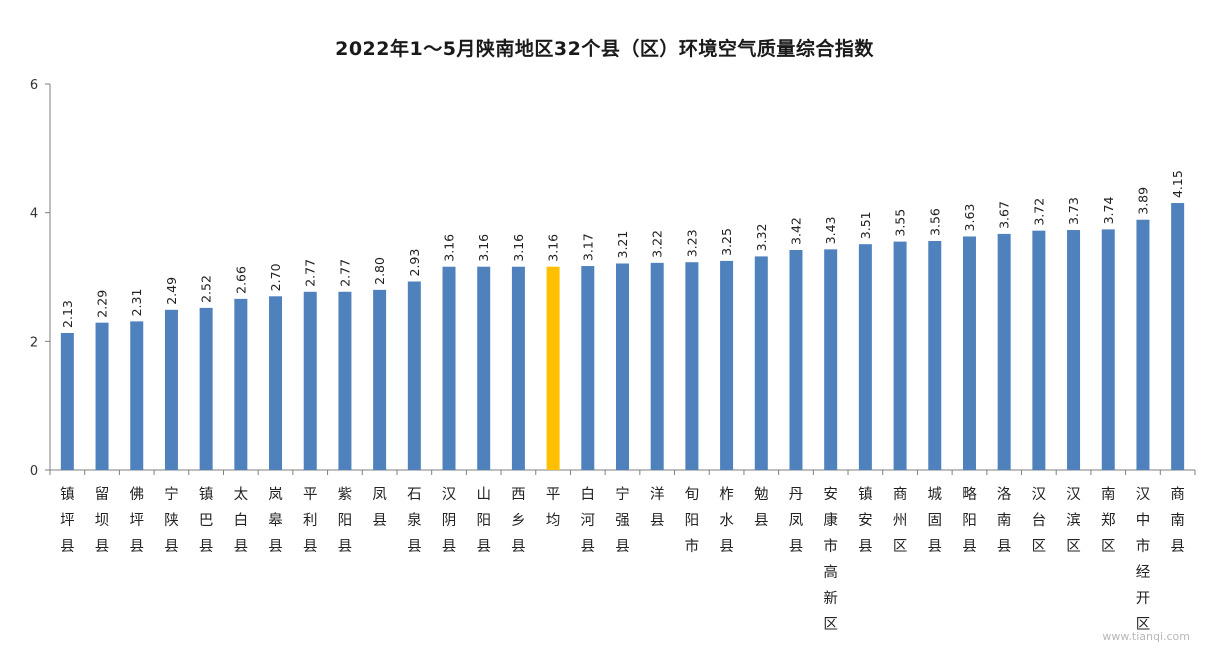 This screenshot has width=1209, height=667. I want to click on category-label: 石泉县, so click(414, 521).